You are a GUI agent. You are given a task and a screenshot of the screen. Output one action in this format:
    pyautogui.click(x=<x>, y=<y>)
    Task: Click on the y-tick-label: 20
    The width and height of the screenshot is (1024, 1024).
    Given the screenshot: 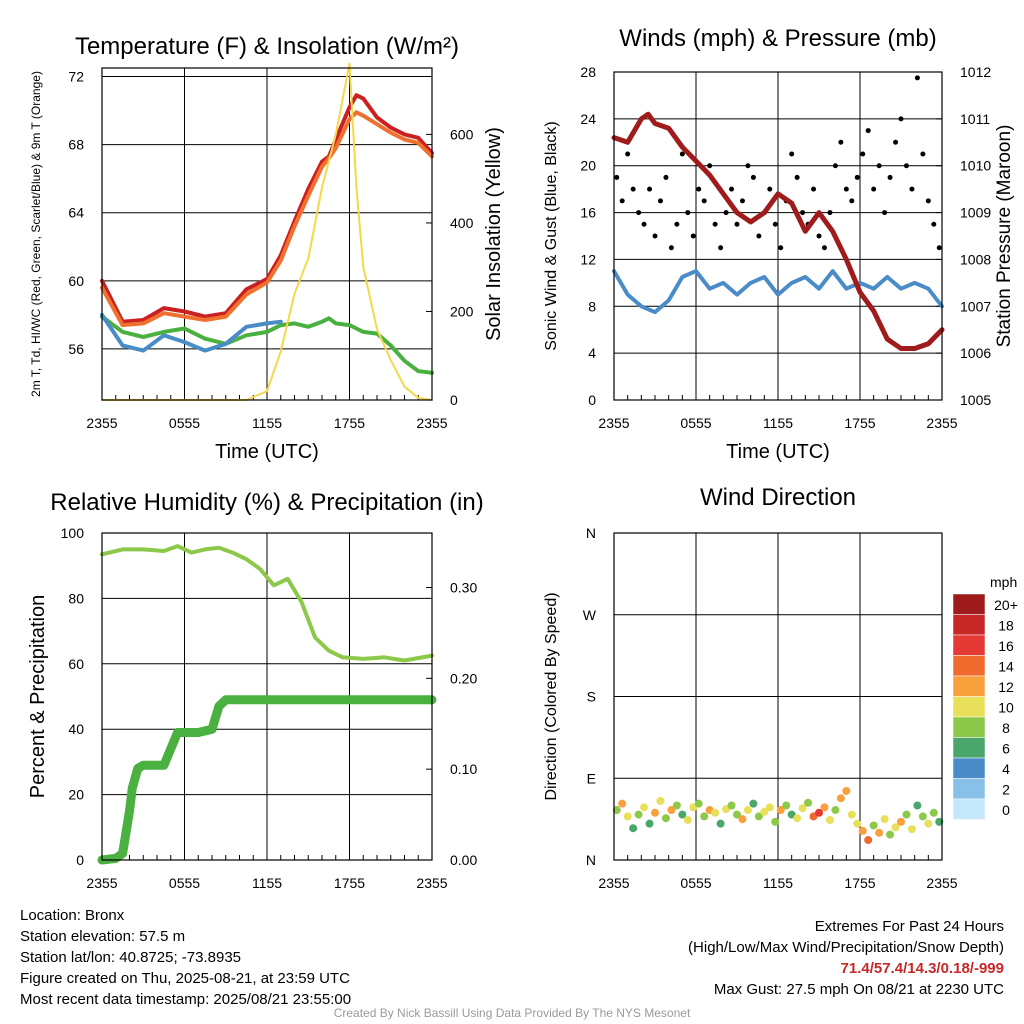 What is the action you would take?
    pyautogui.click(x=76, y=795)
    